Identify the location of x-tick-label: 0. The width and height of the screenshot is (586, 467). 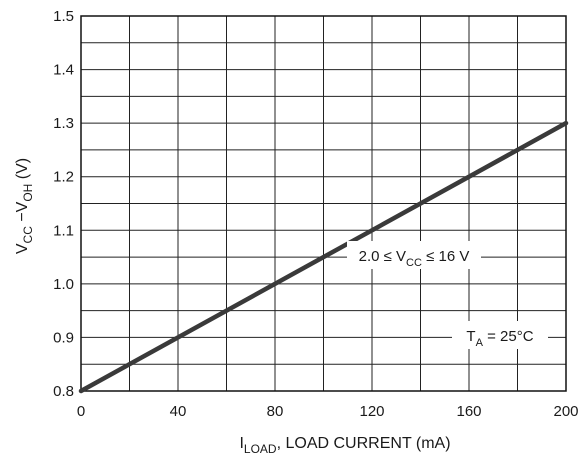
(81, 411).